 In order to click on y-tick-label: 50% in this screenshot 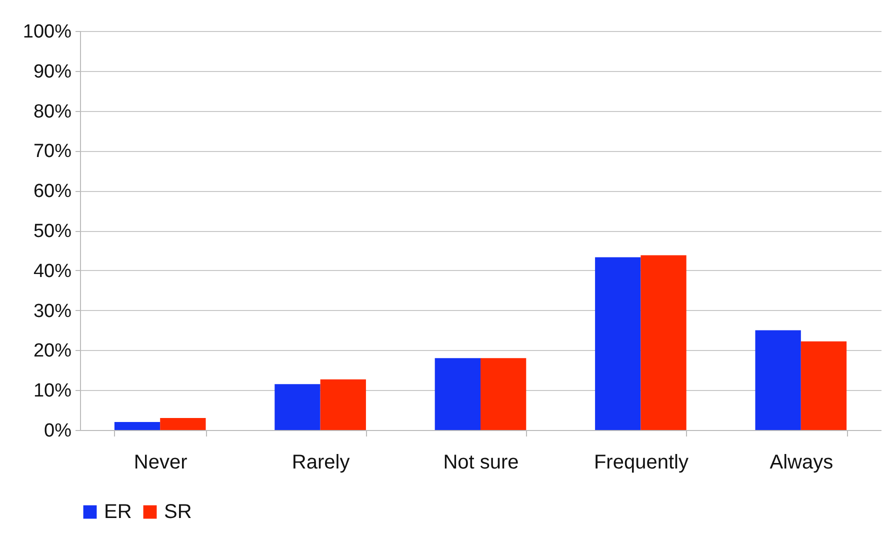, I will do `click(52, 231)`.